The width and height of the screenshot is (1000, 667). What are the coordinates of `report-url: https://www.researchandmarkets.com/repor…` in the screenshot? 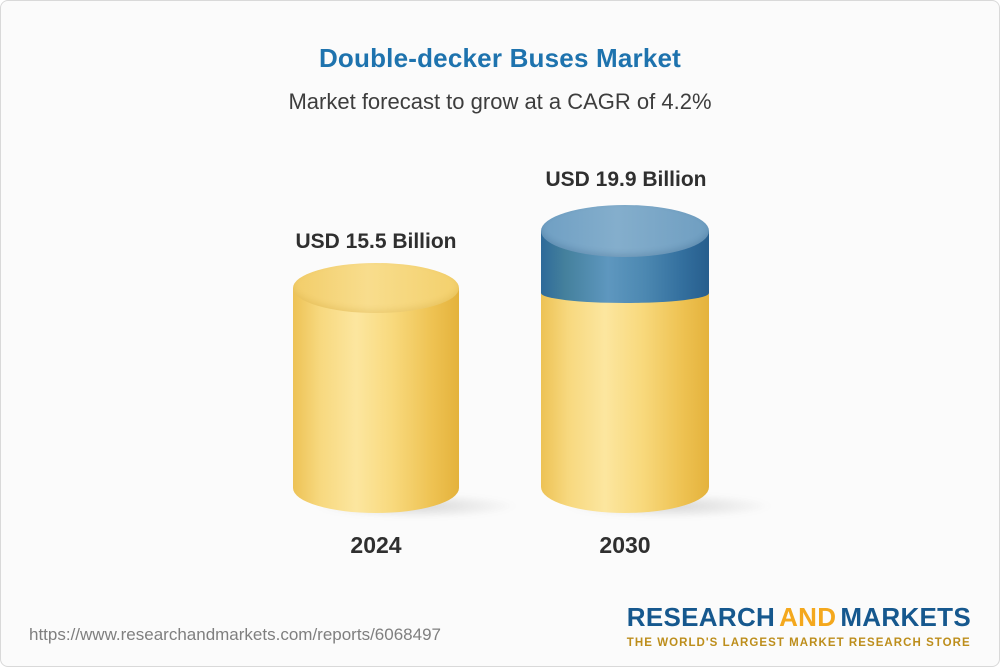 It's located at (235, 634).